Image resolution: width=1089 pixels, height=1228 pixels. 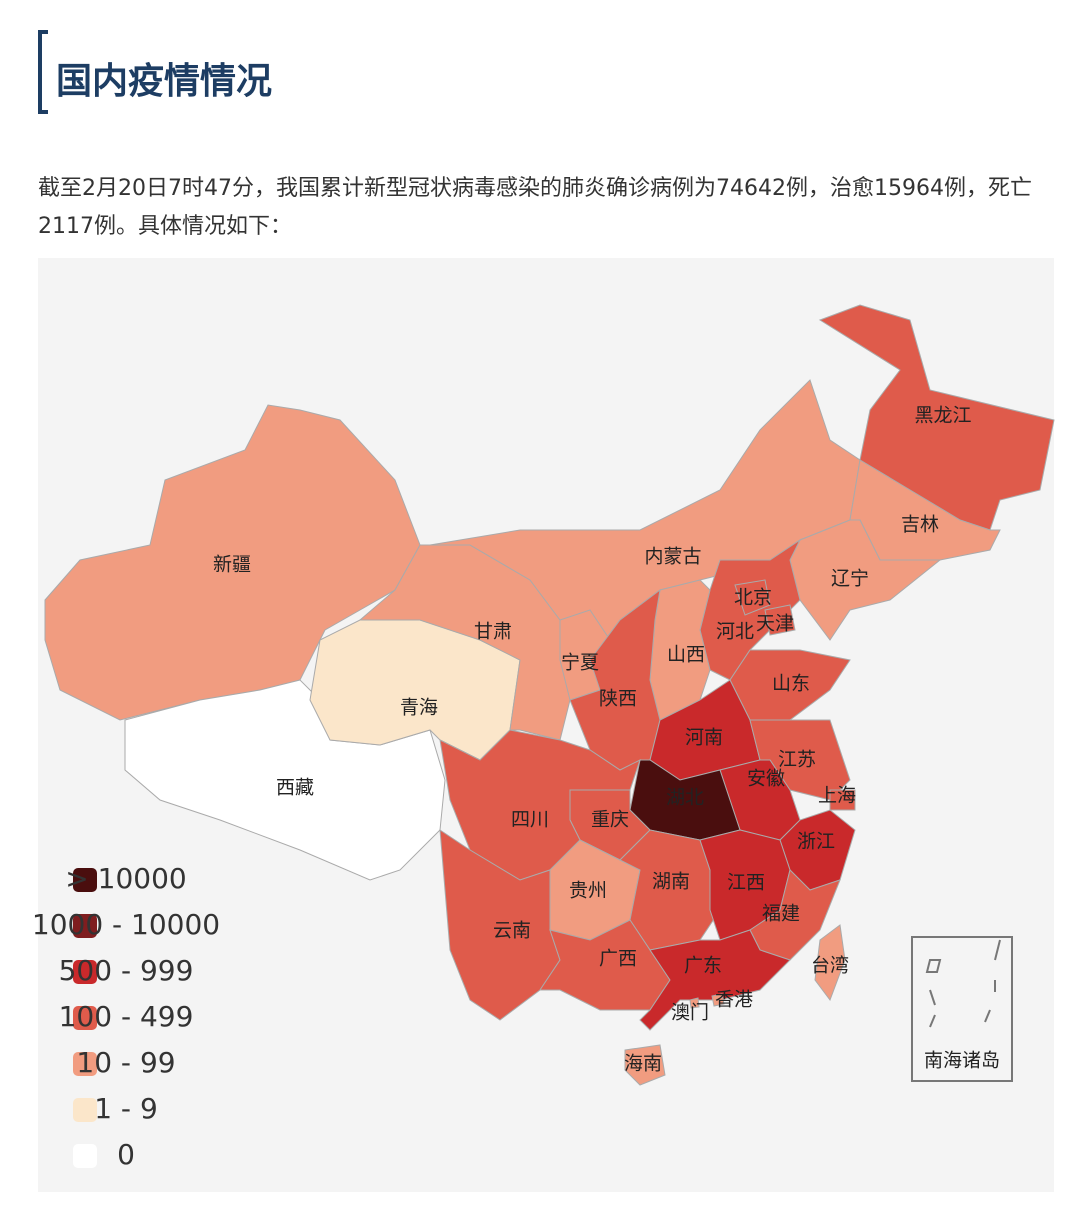 What do you see at coordinates (126, 924) in the screenshot?
I see `legend-label: 1000 - 10000` at bounding box center [126, 924].